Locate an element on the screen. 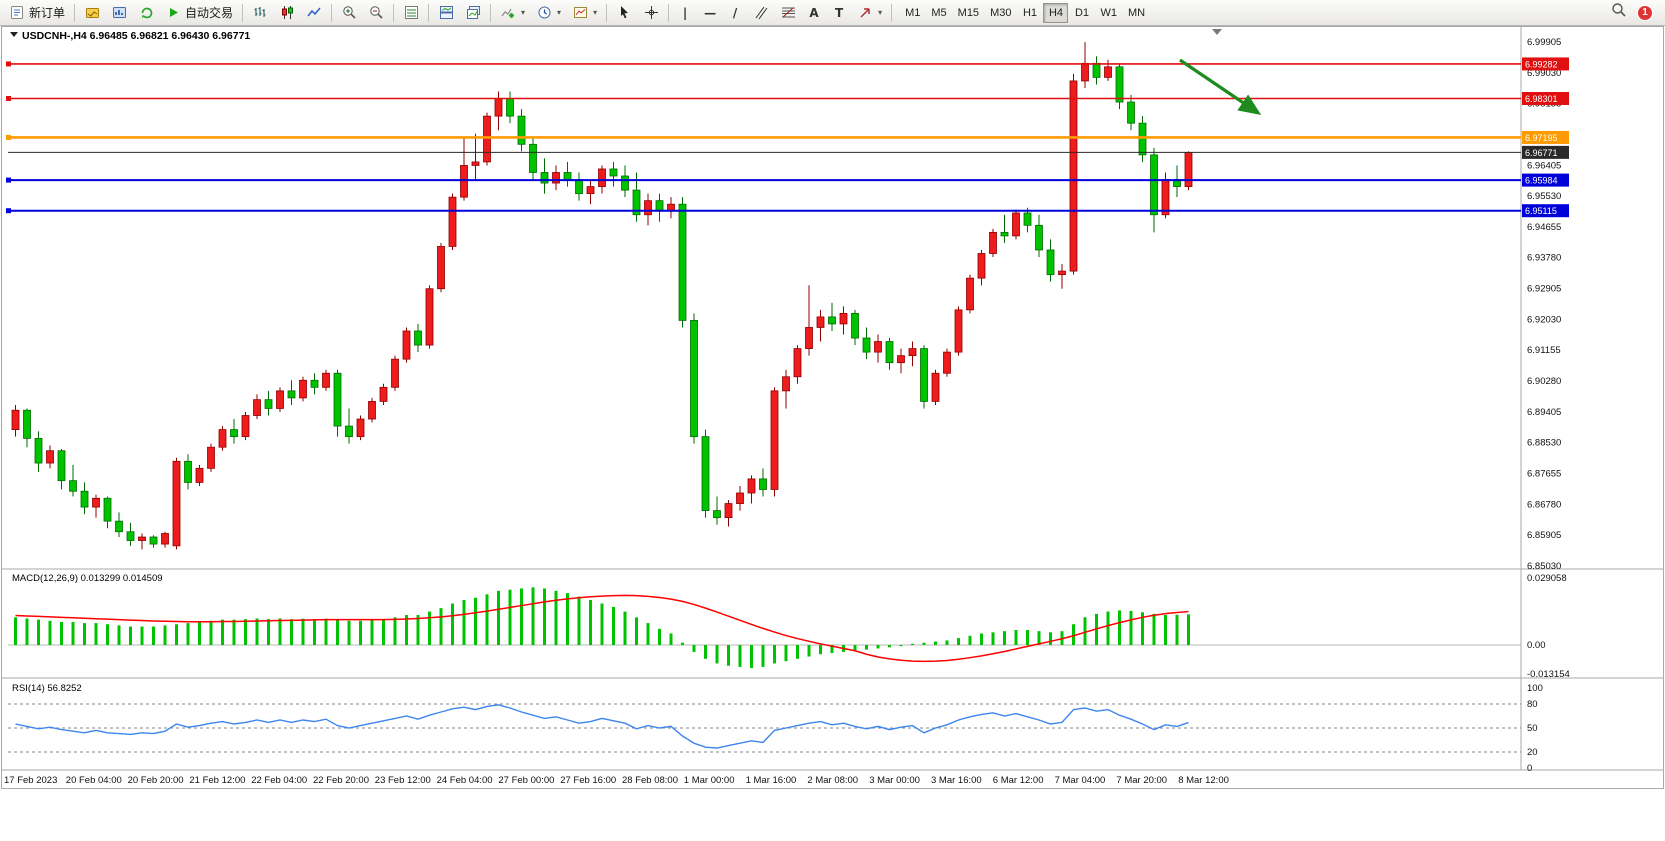 The width and height of the screenshot is (1665, 841). channel-tool-button is located at coordinates (761, 13).